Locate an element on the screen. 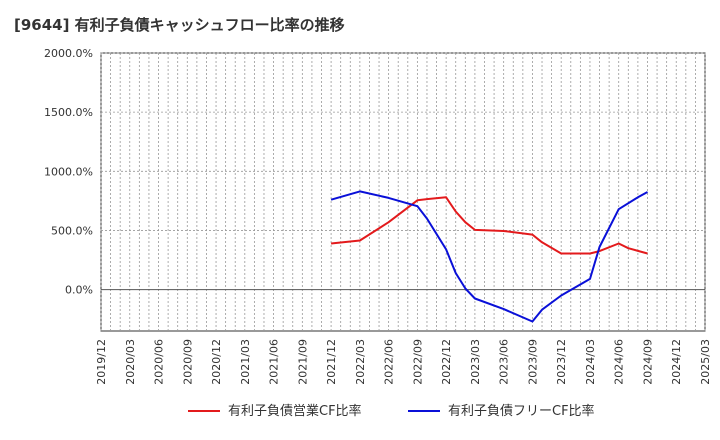  legend-label-2: 有利子負債フリーCF比率 is located at coordinates (521, 411).